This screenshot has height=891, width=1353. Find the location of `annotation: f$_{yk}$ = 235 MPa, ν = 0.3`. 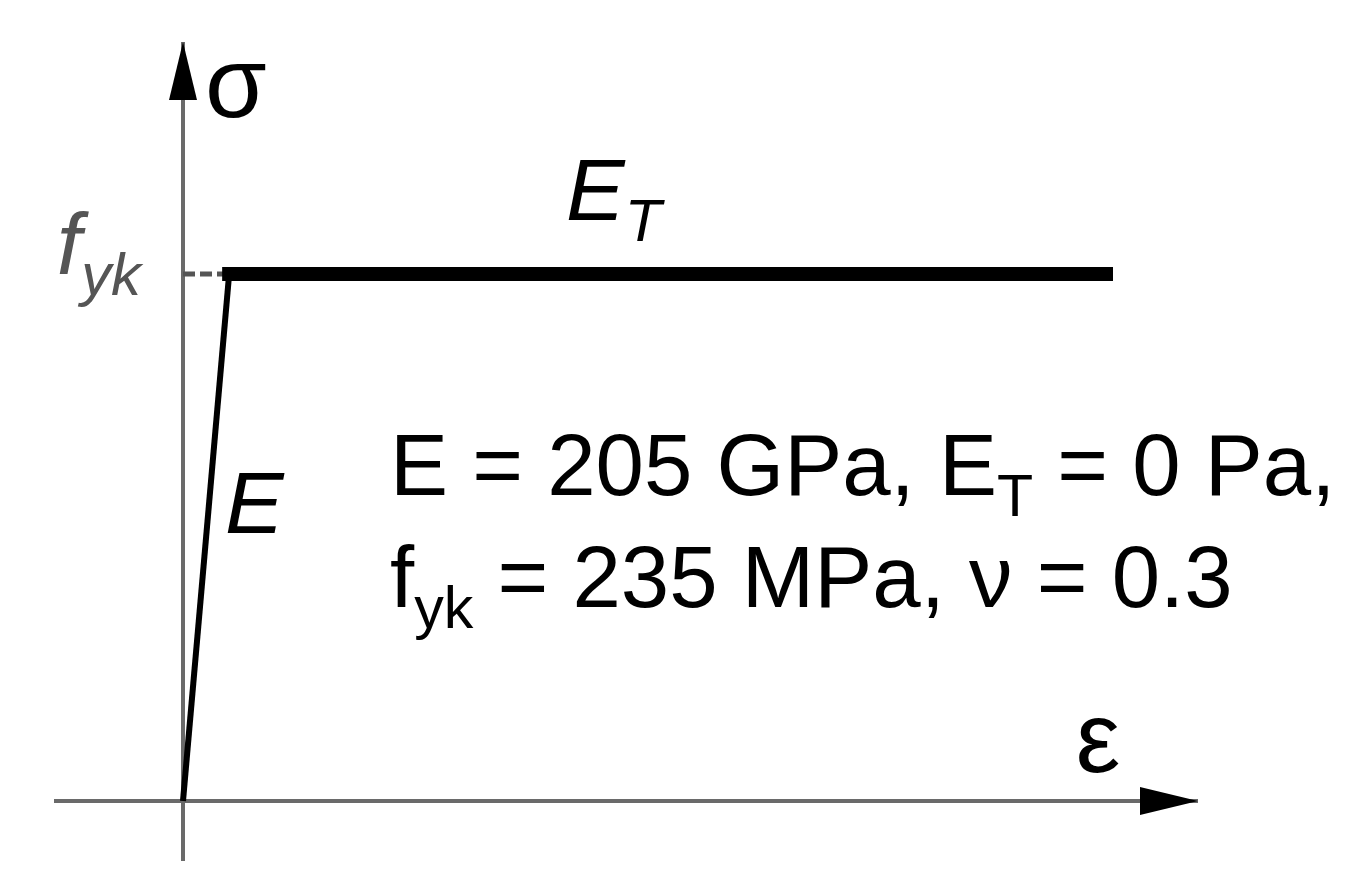

annotation: f$_{yk}$ = 235 MPa, ν = 0.3 is located at coordinates (811, 584).